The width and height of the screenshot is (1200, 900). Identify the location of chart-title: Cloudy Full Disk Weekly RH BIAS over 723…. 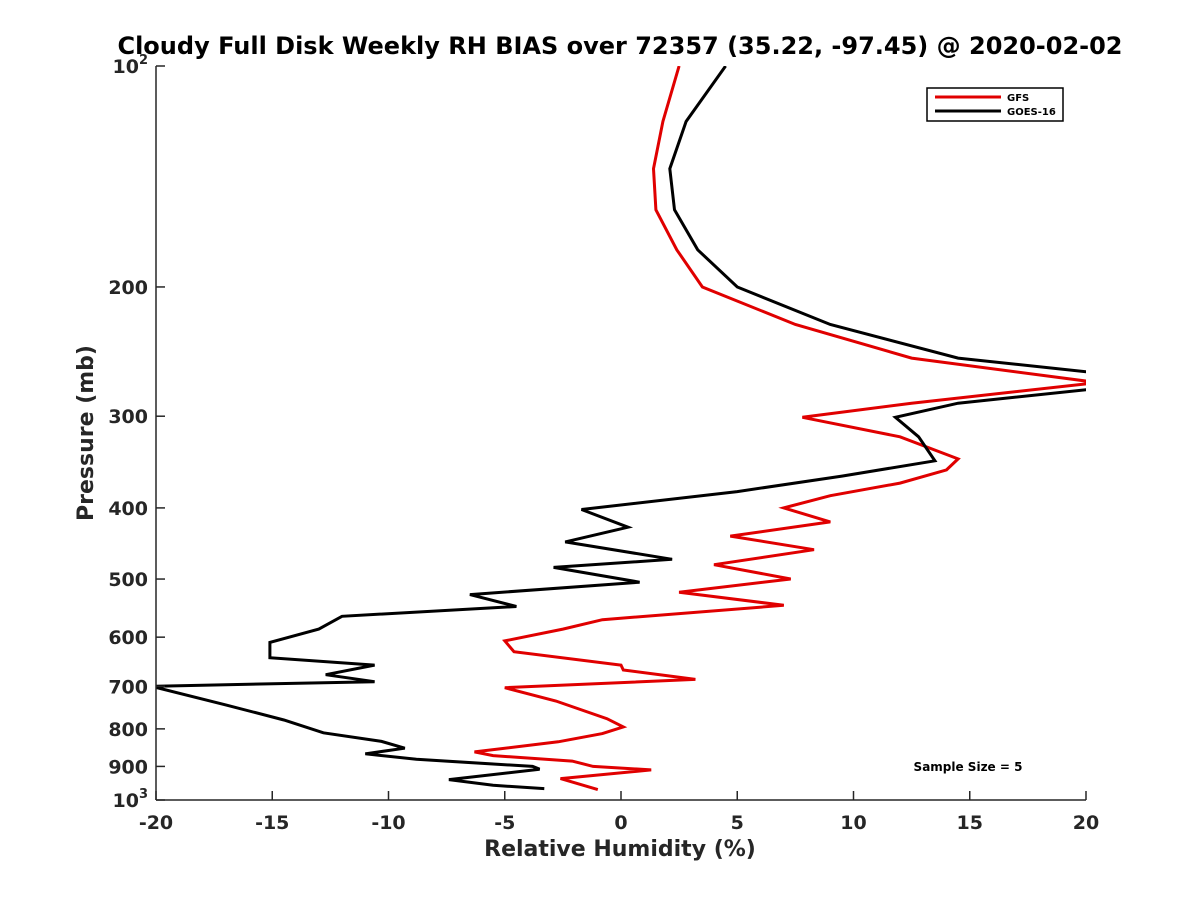
(619, 46).